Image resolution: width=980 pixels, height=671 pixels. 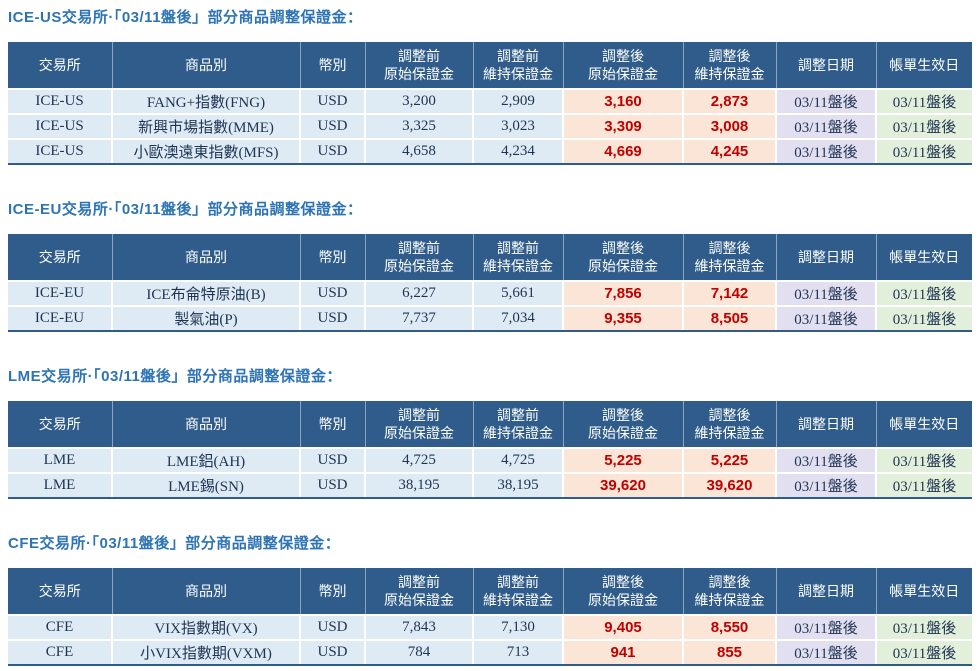 What do you see at coordinates (419, 485) in the screenshot?
I see `cell-pre-initial-margin: 38,195` at bounding box center [419, 485].